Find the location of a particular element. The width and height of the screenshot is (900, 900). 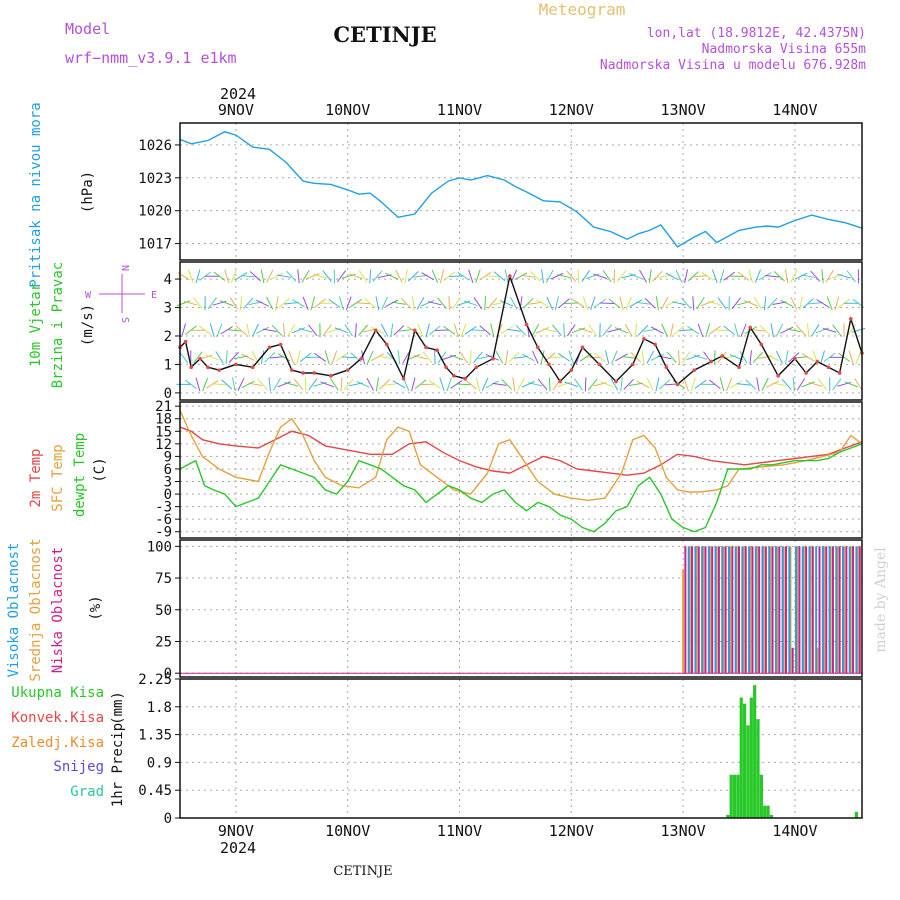

series-line-temp2m is located at coordinates (521, 451).